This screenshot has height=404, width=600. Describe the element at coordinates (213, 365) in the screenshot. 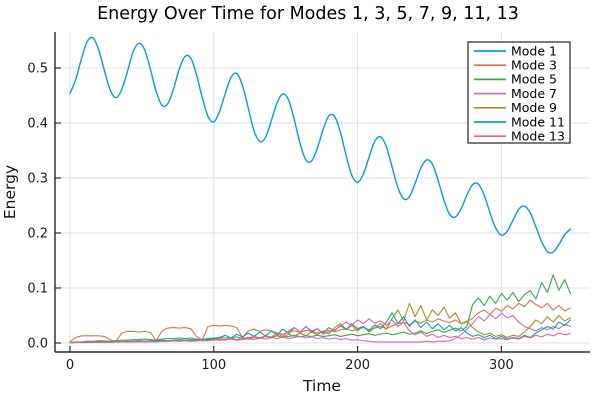

I see `x-tick-label: 100` at that location.